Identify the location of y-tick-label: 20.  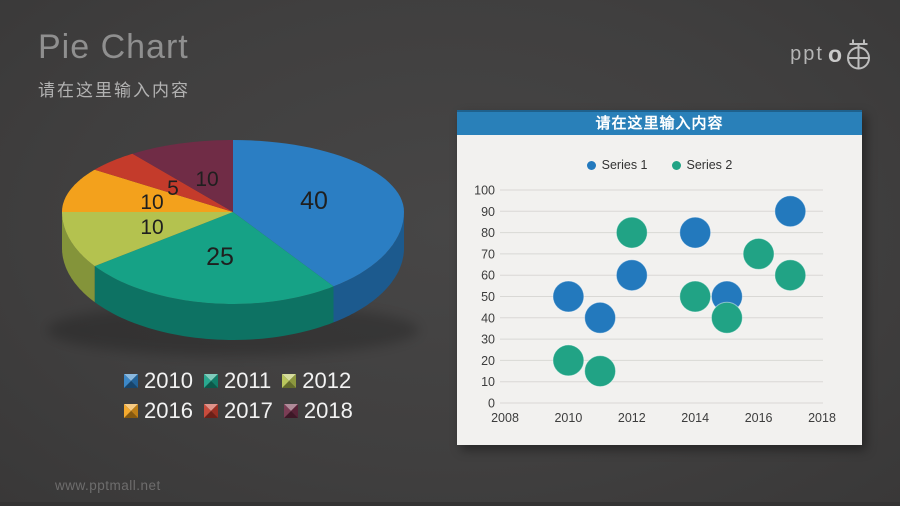
(488, 361).